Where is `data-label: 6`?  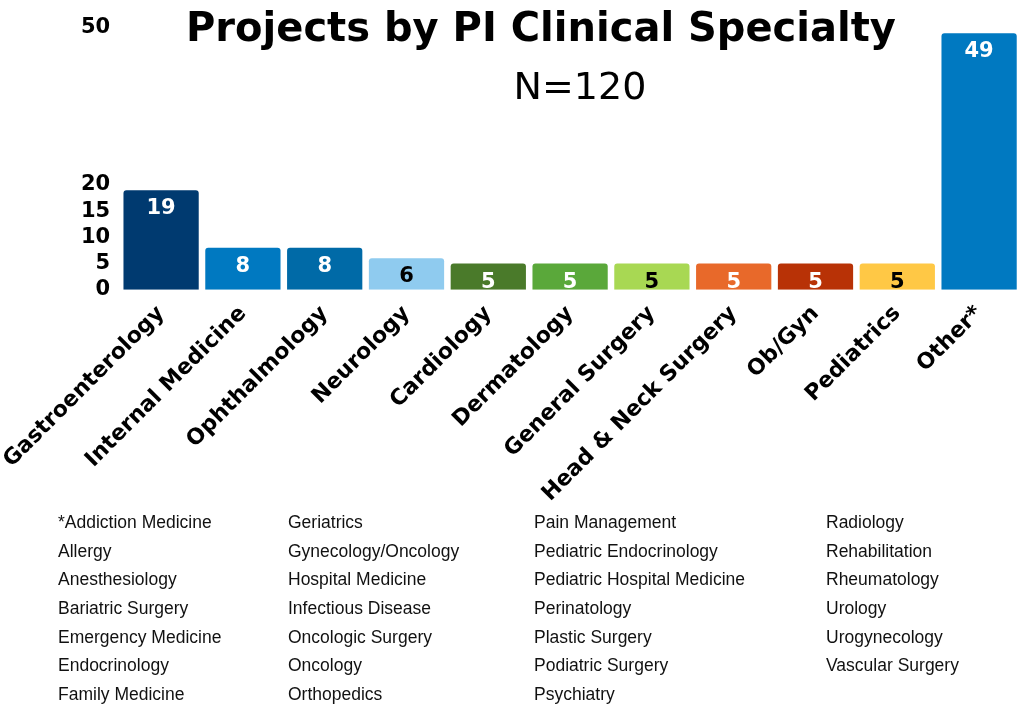 data-label: 6 is located at coordinates (406, 275).